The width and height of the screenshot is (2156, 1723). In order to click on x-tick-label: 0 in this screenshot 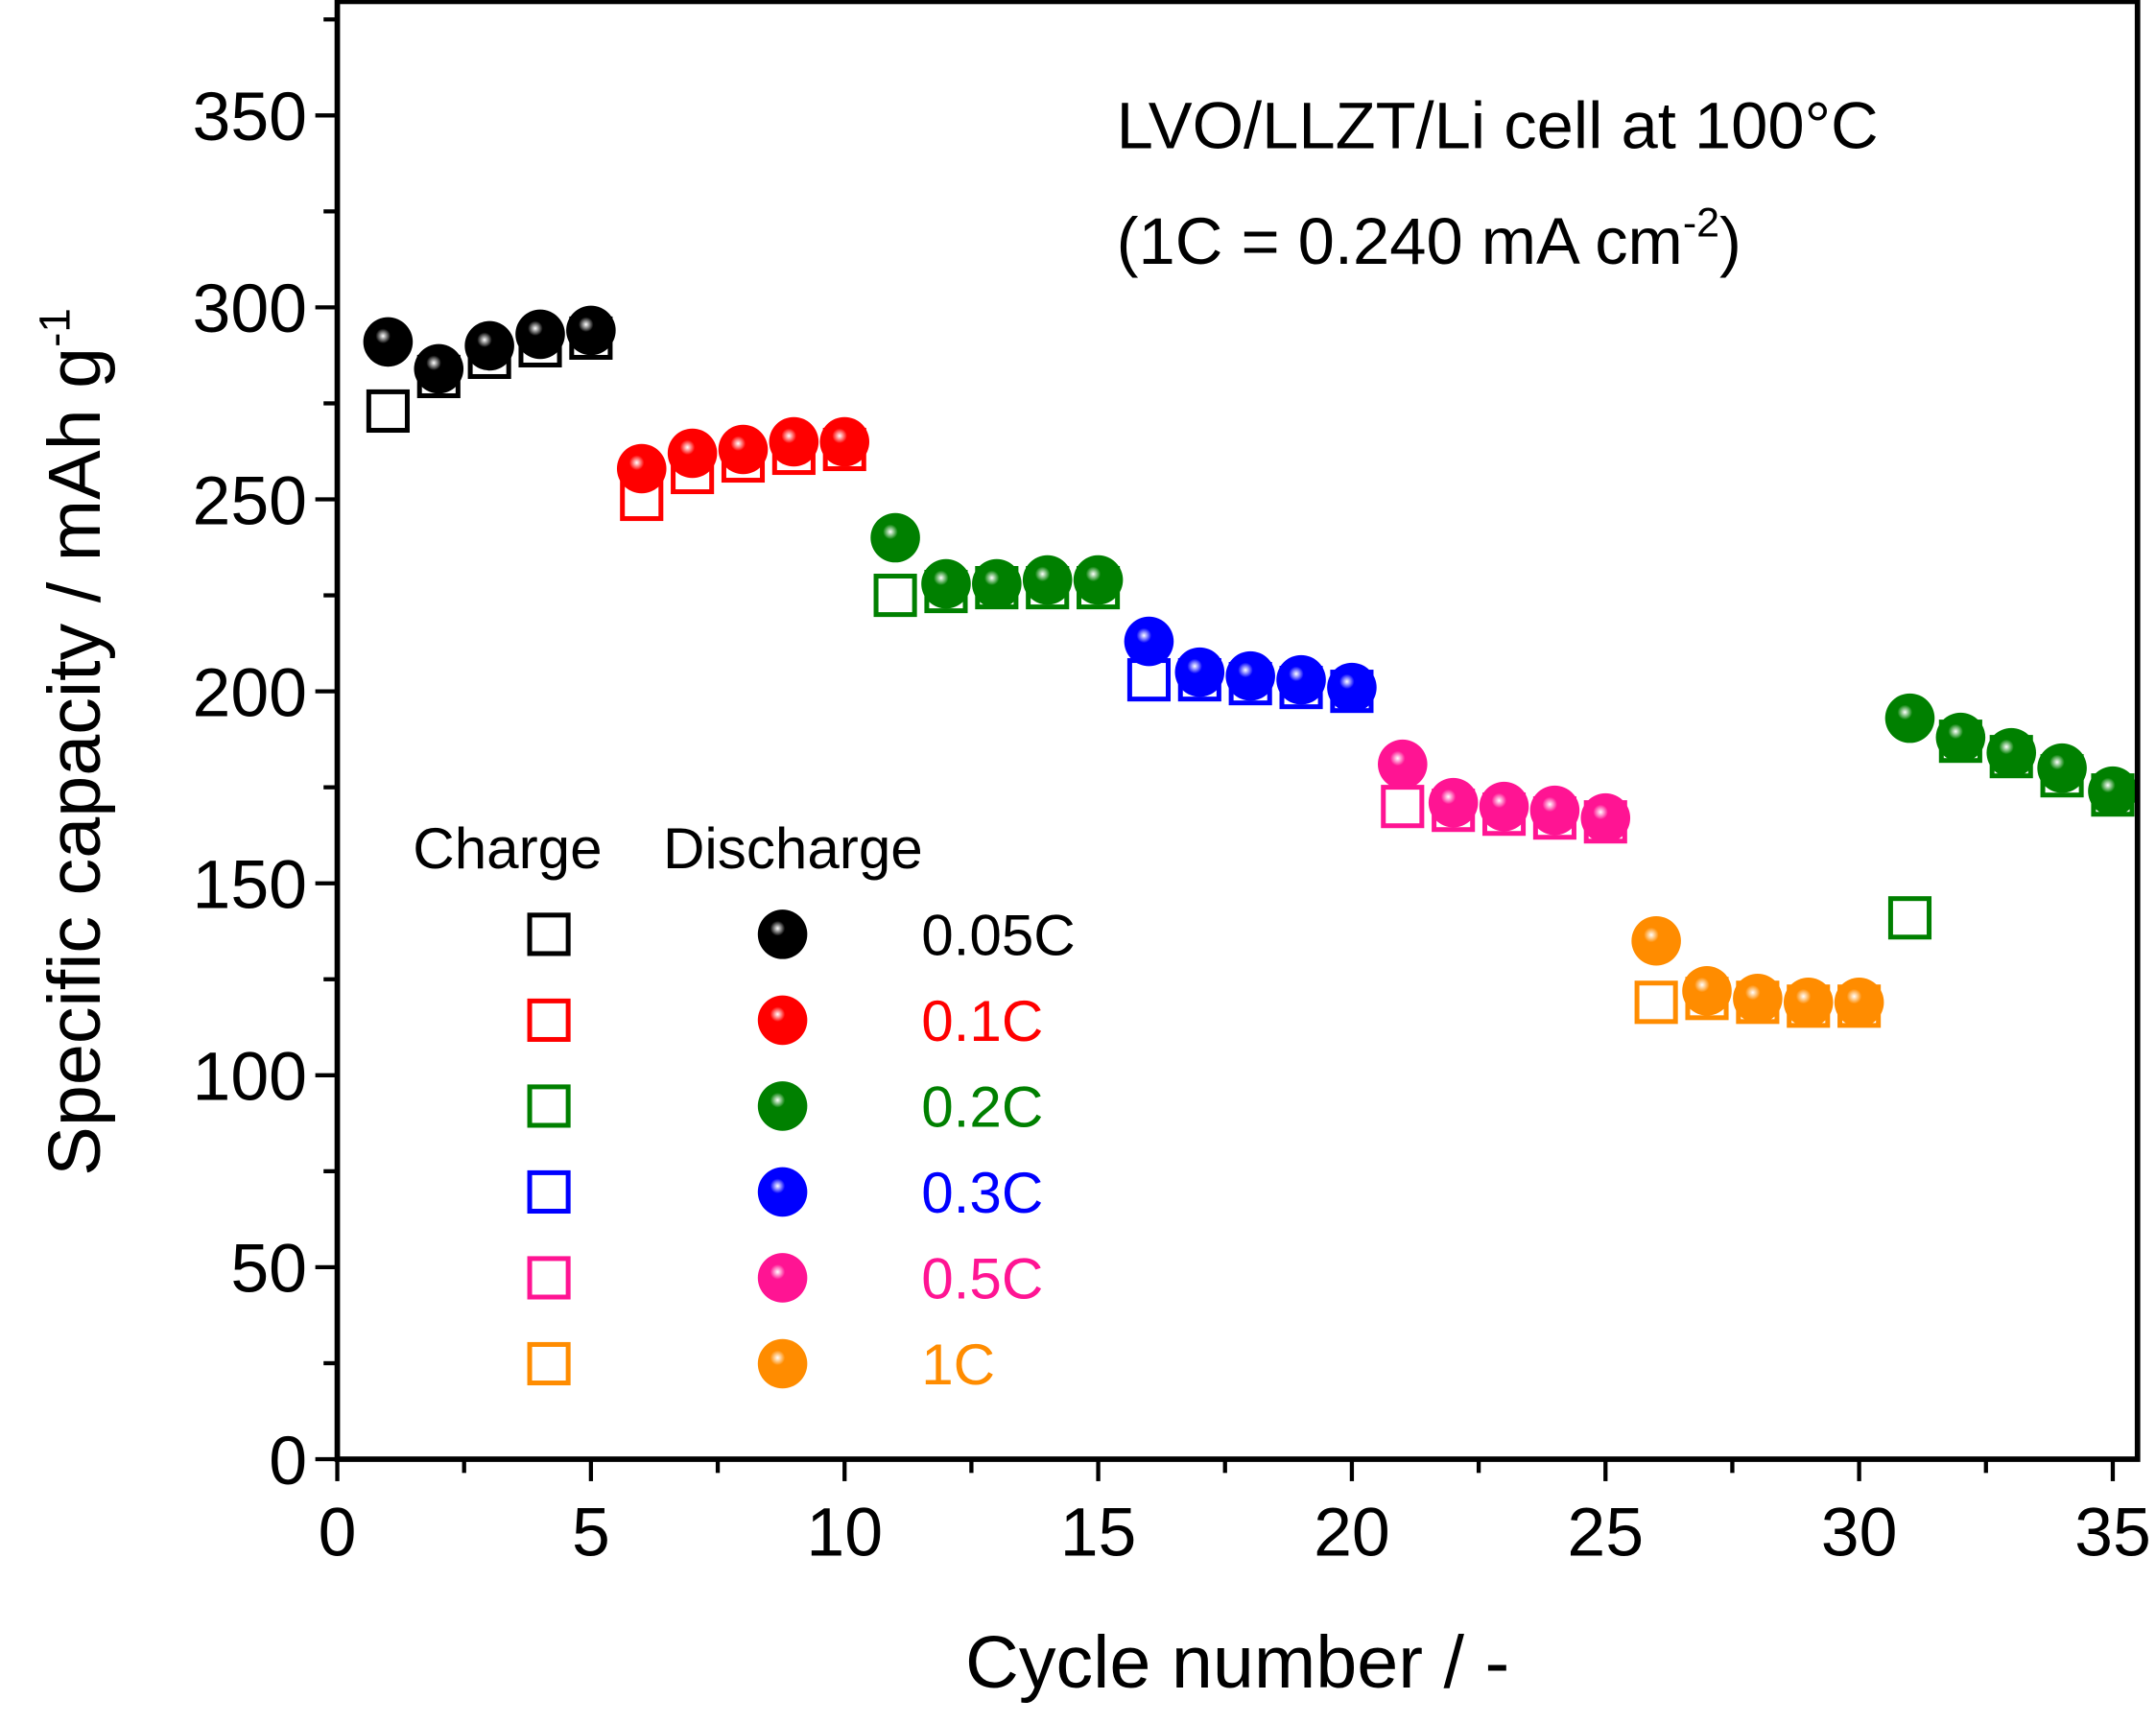, I will do `click(338, 1532)`.